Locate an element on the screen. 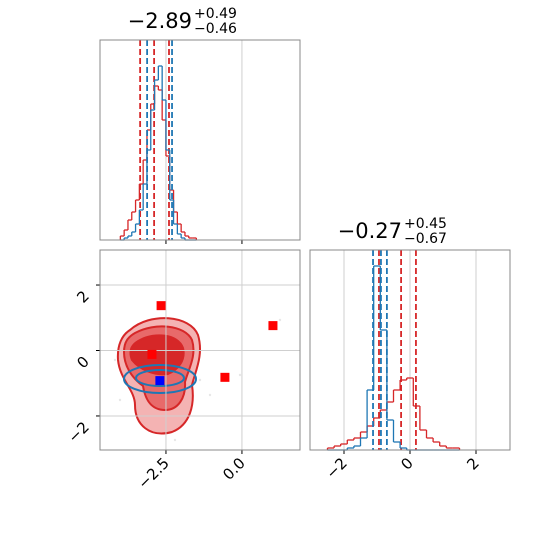 This screenshot has width=550, height=550. y-tick-label: 0 is located at coordinates (82, 362).